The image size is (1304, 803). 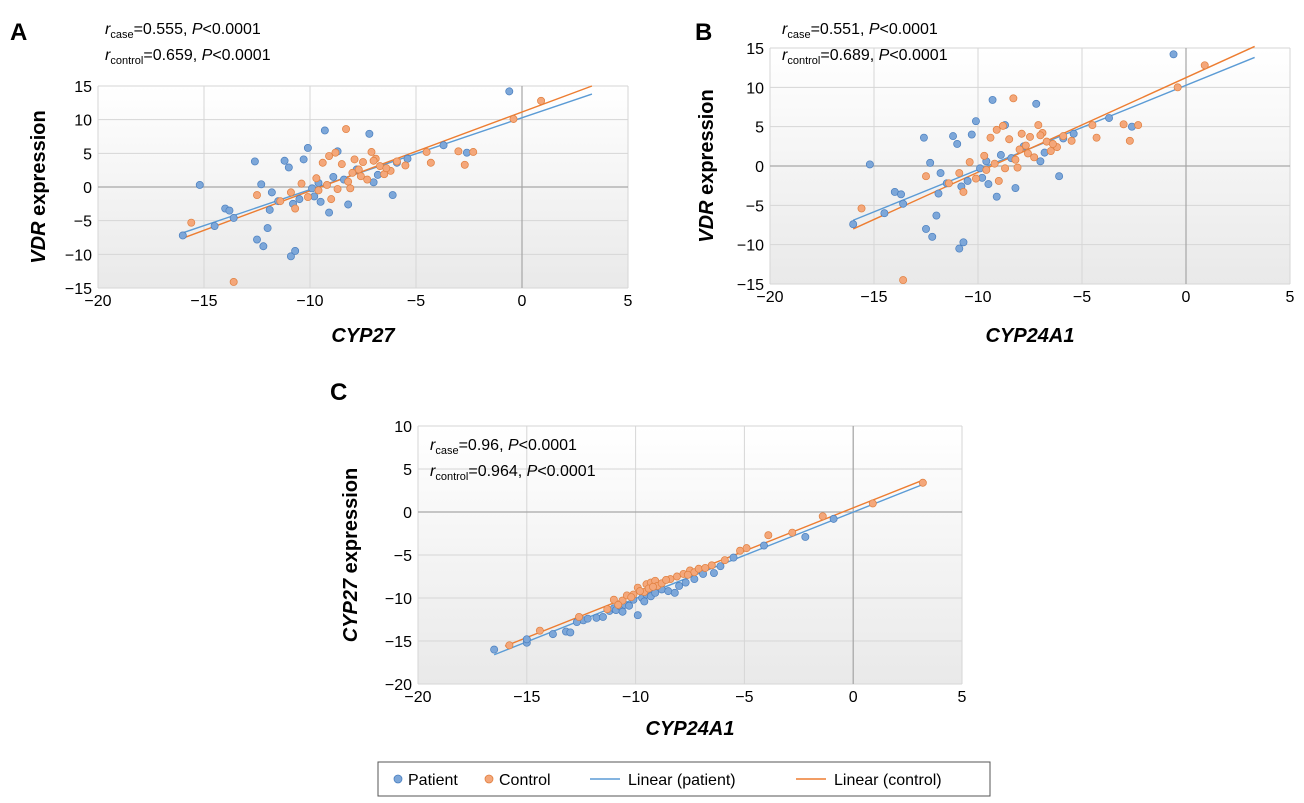 I want to click on trendline-control-a, so click(x=387, y=162).